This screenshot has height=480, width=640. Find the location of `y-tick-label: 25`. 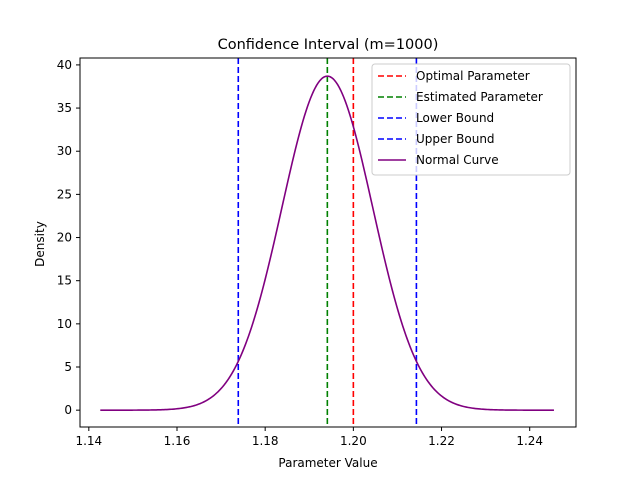

y-tick-label: 25 is located at coordinates (64, 194).